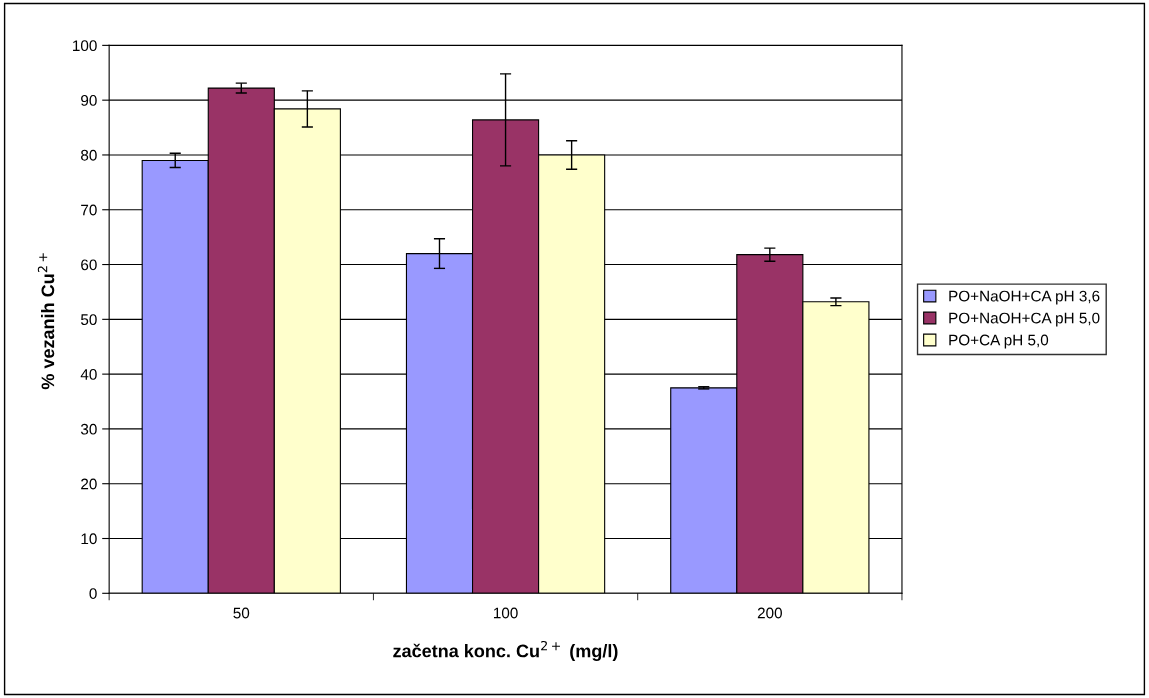  What do you see at coordinates (89, 265) in the screenshot?
I see `y-tick-label: 60` at bounding box center [89, 265].